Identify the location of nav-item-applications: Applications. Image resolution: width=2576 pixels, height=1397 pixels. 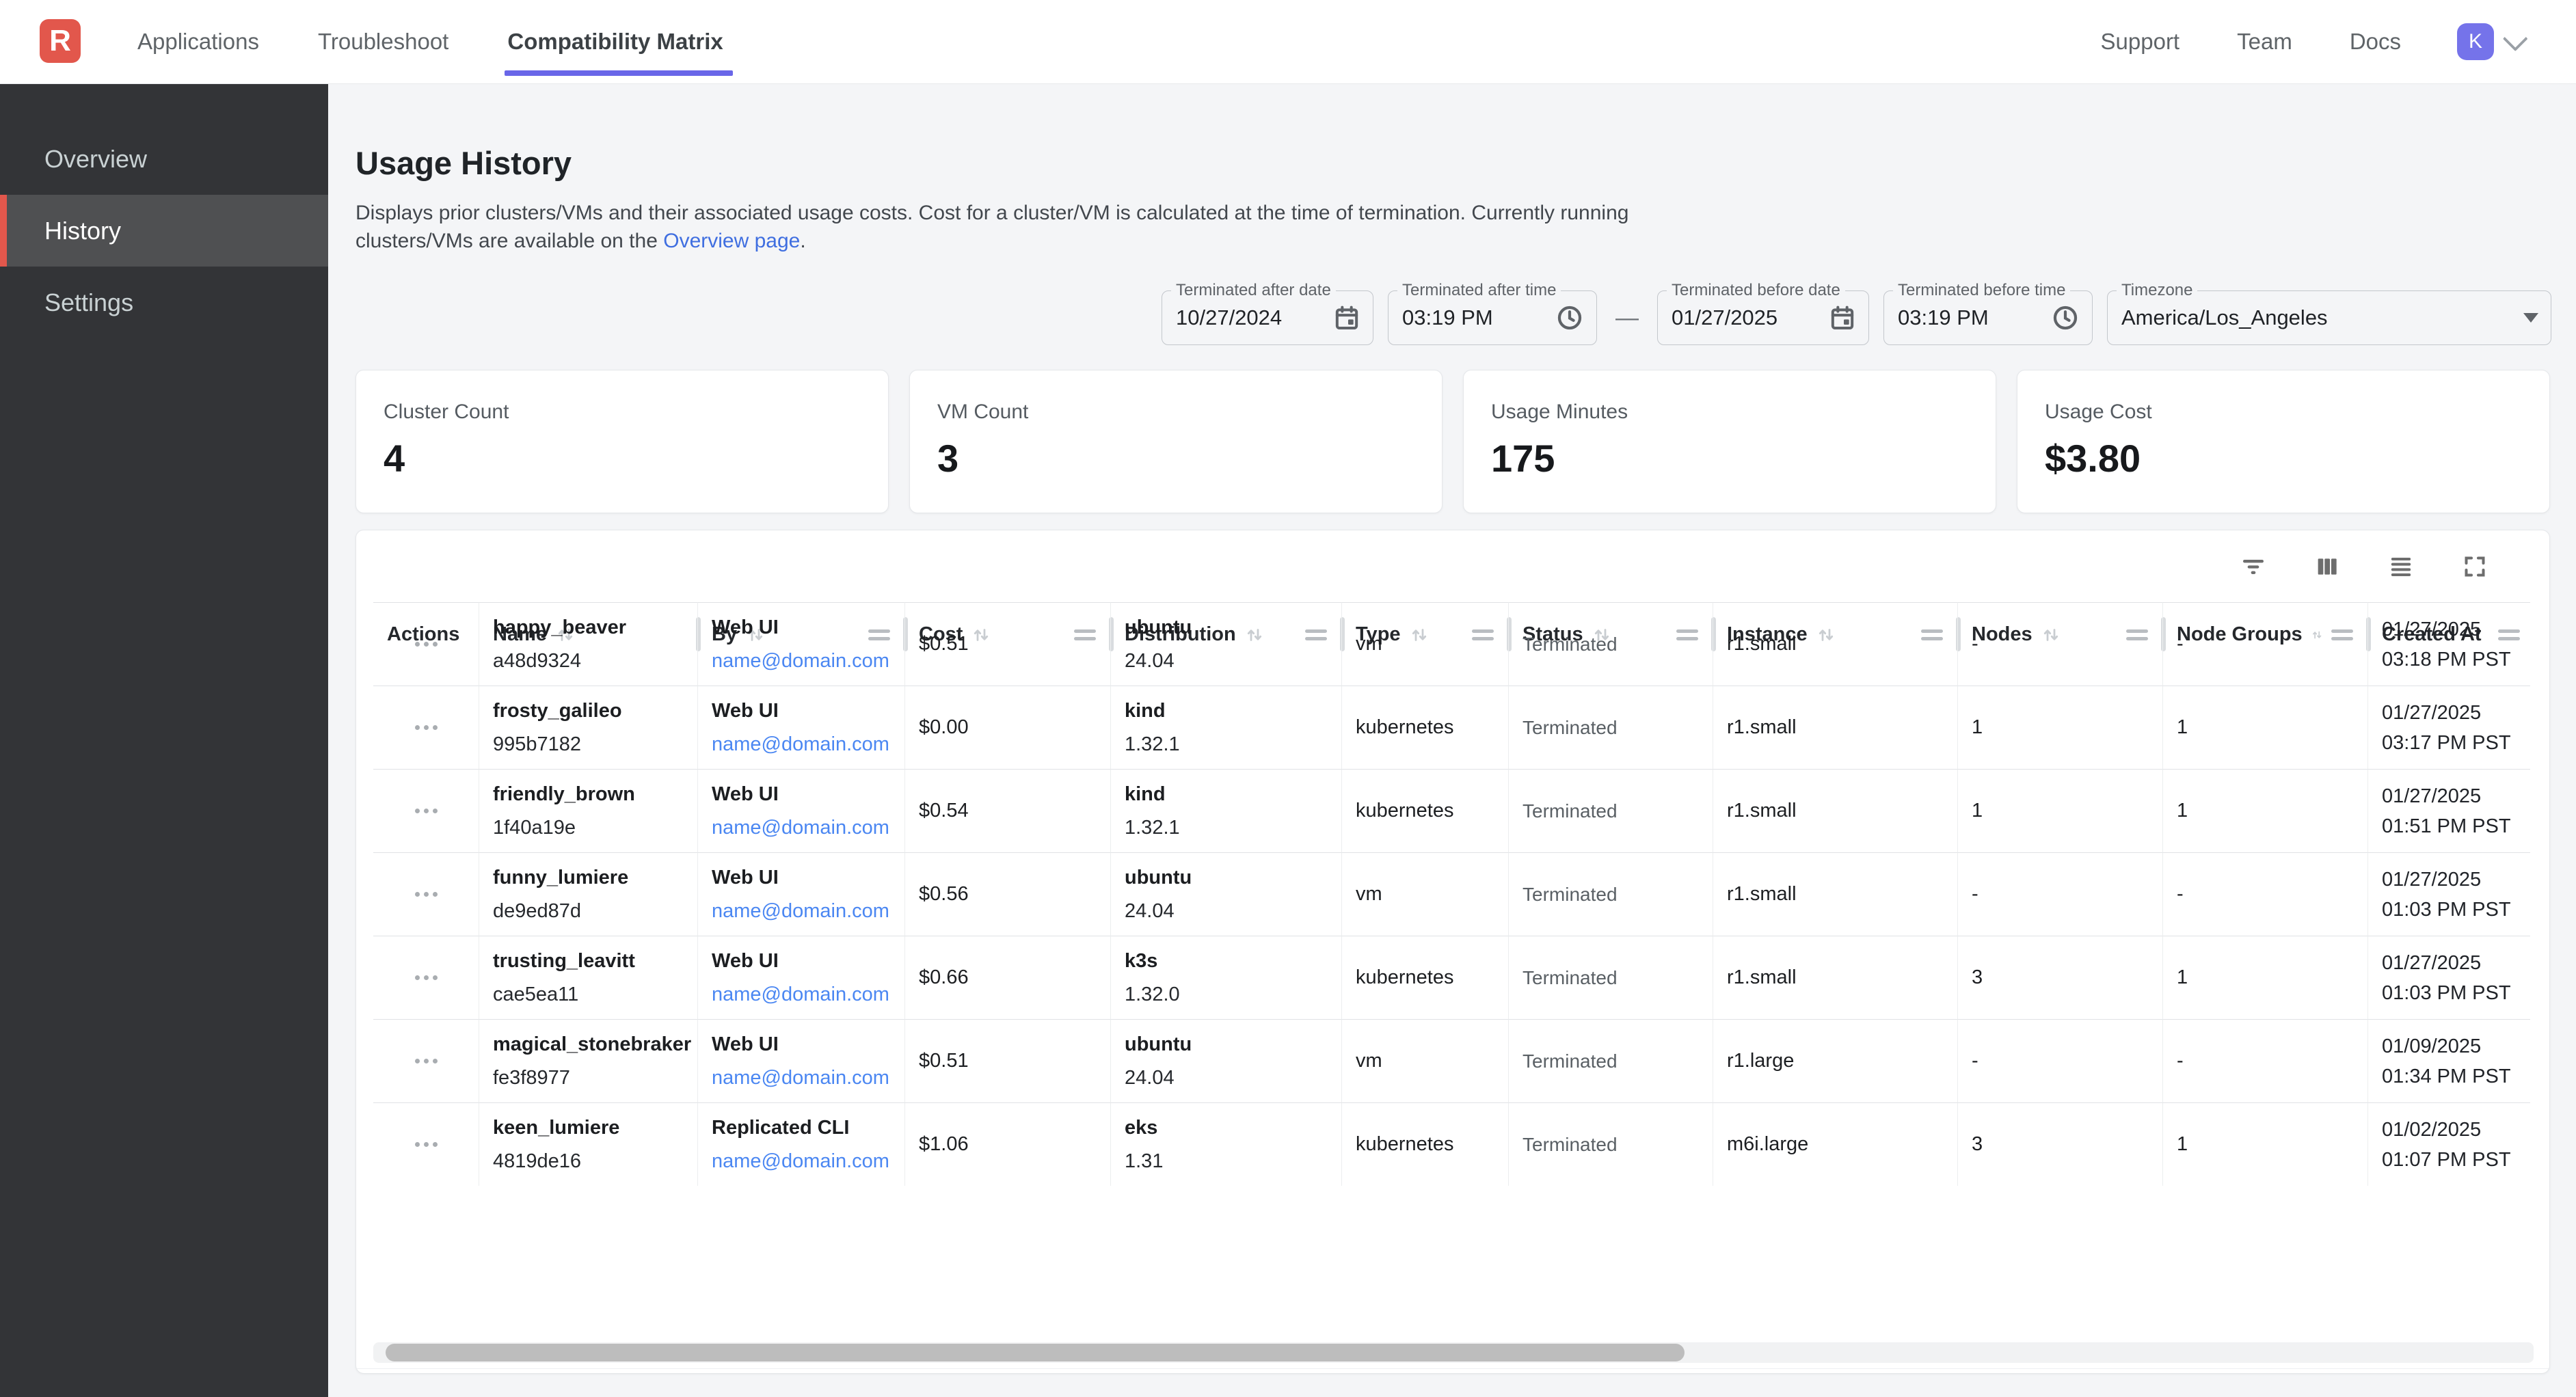
(198, 41).